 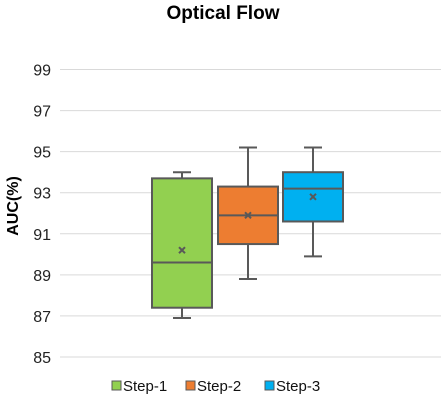 I want to click on legend-label: Step-2, so click(x=219, y=386).